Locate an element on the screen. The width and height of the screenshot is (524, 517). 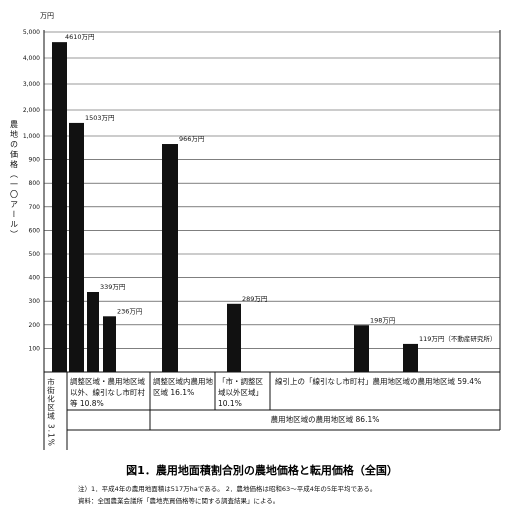
y-tick-label: 1,000 is located at coordinates (31, 136).